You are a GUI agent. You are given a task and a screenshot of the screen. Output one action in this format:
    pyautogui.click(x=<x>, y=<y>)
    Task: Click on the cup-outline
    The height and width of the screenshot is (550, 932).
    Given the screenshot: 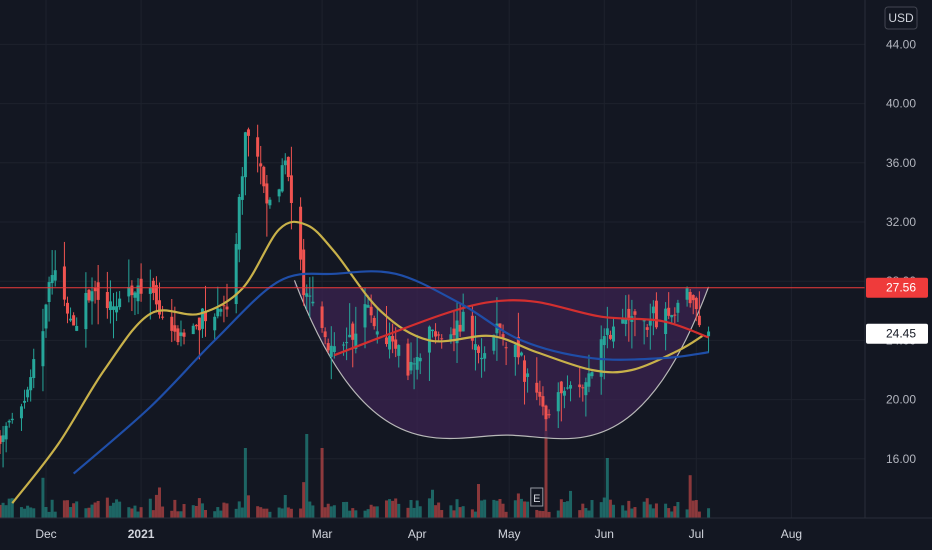 What is the action you would take?
    pyautogui.click(x=501, y=360)
    